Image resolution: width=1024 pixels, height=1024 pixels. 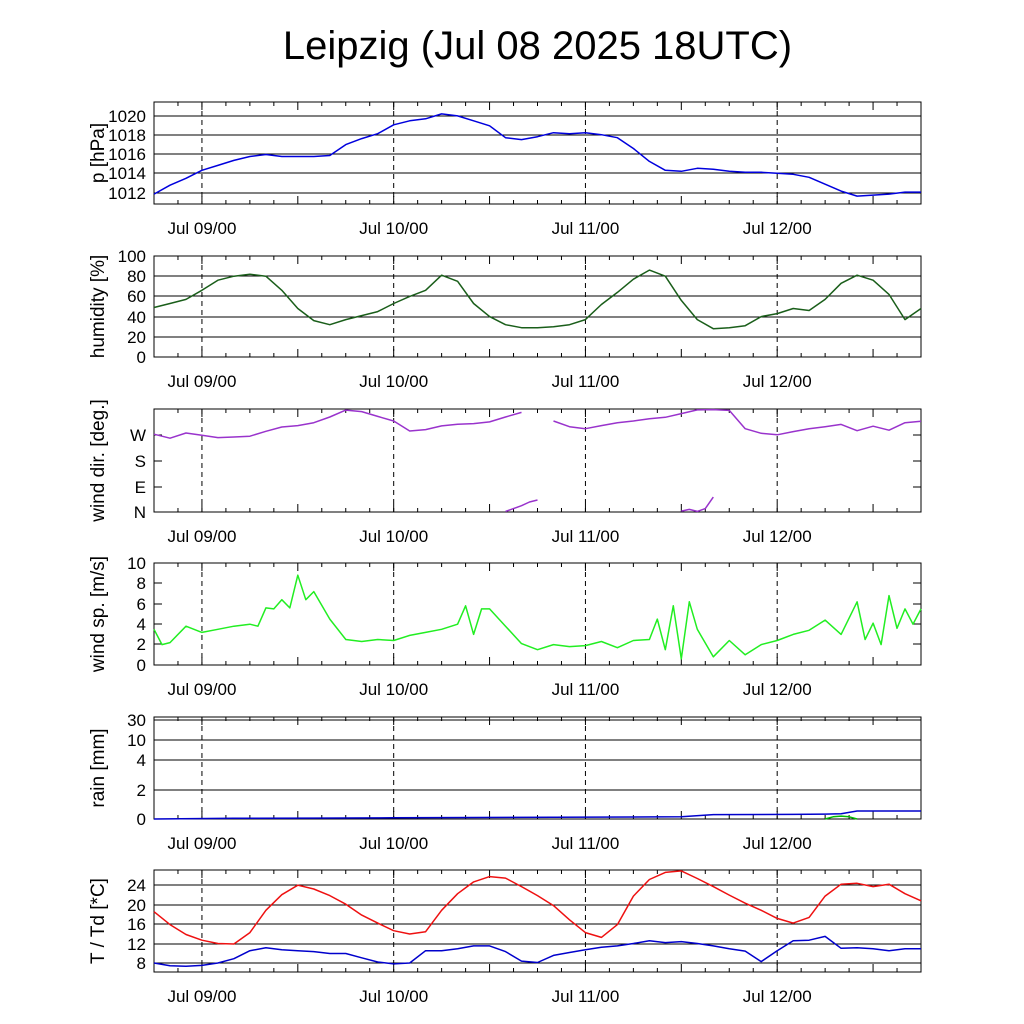 What do you see at coordinates (140, 487) in the screenshot?
I see `y-tick-label: E` at bounding box center [140, 487].